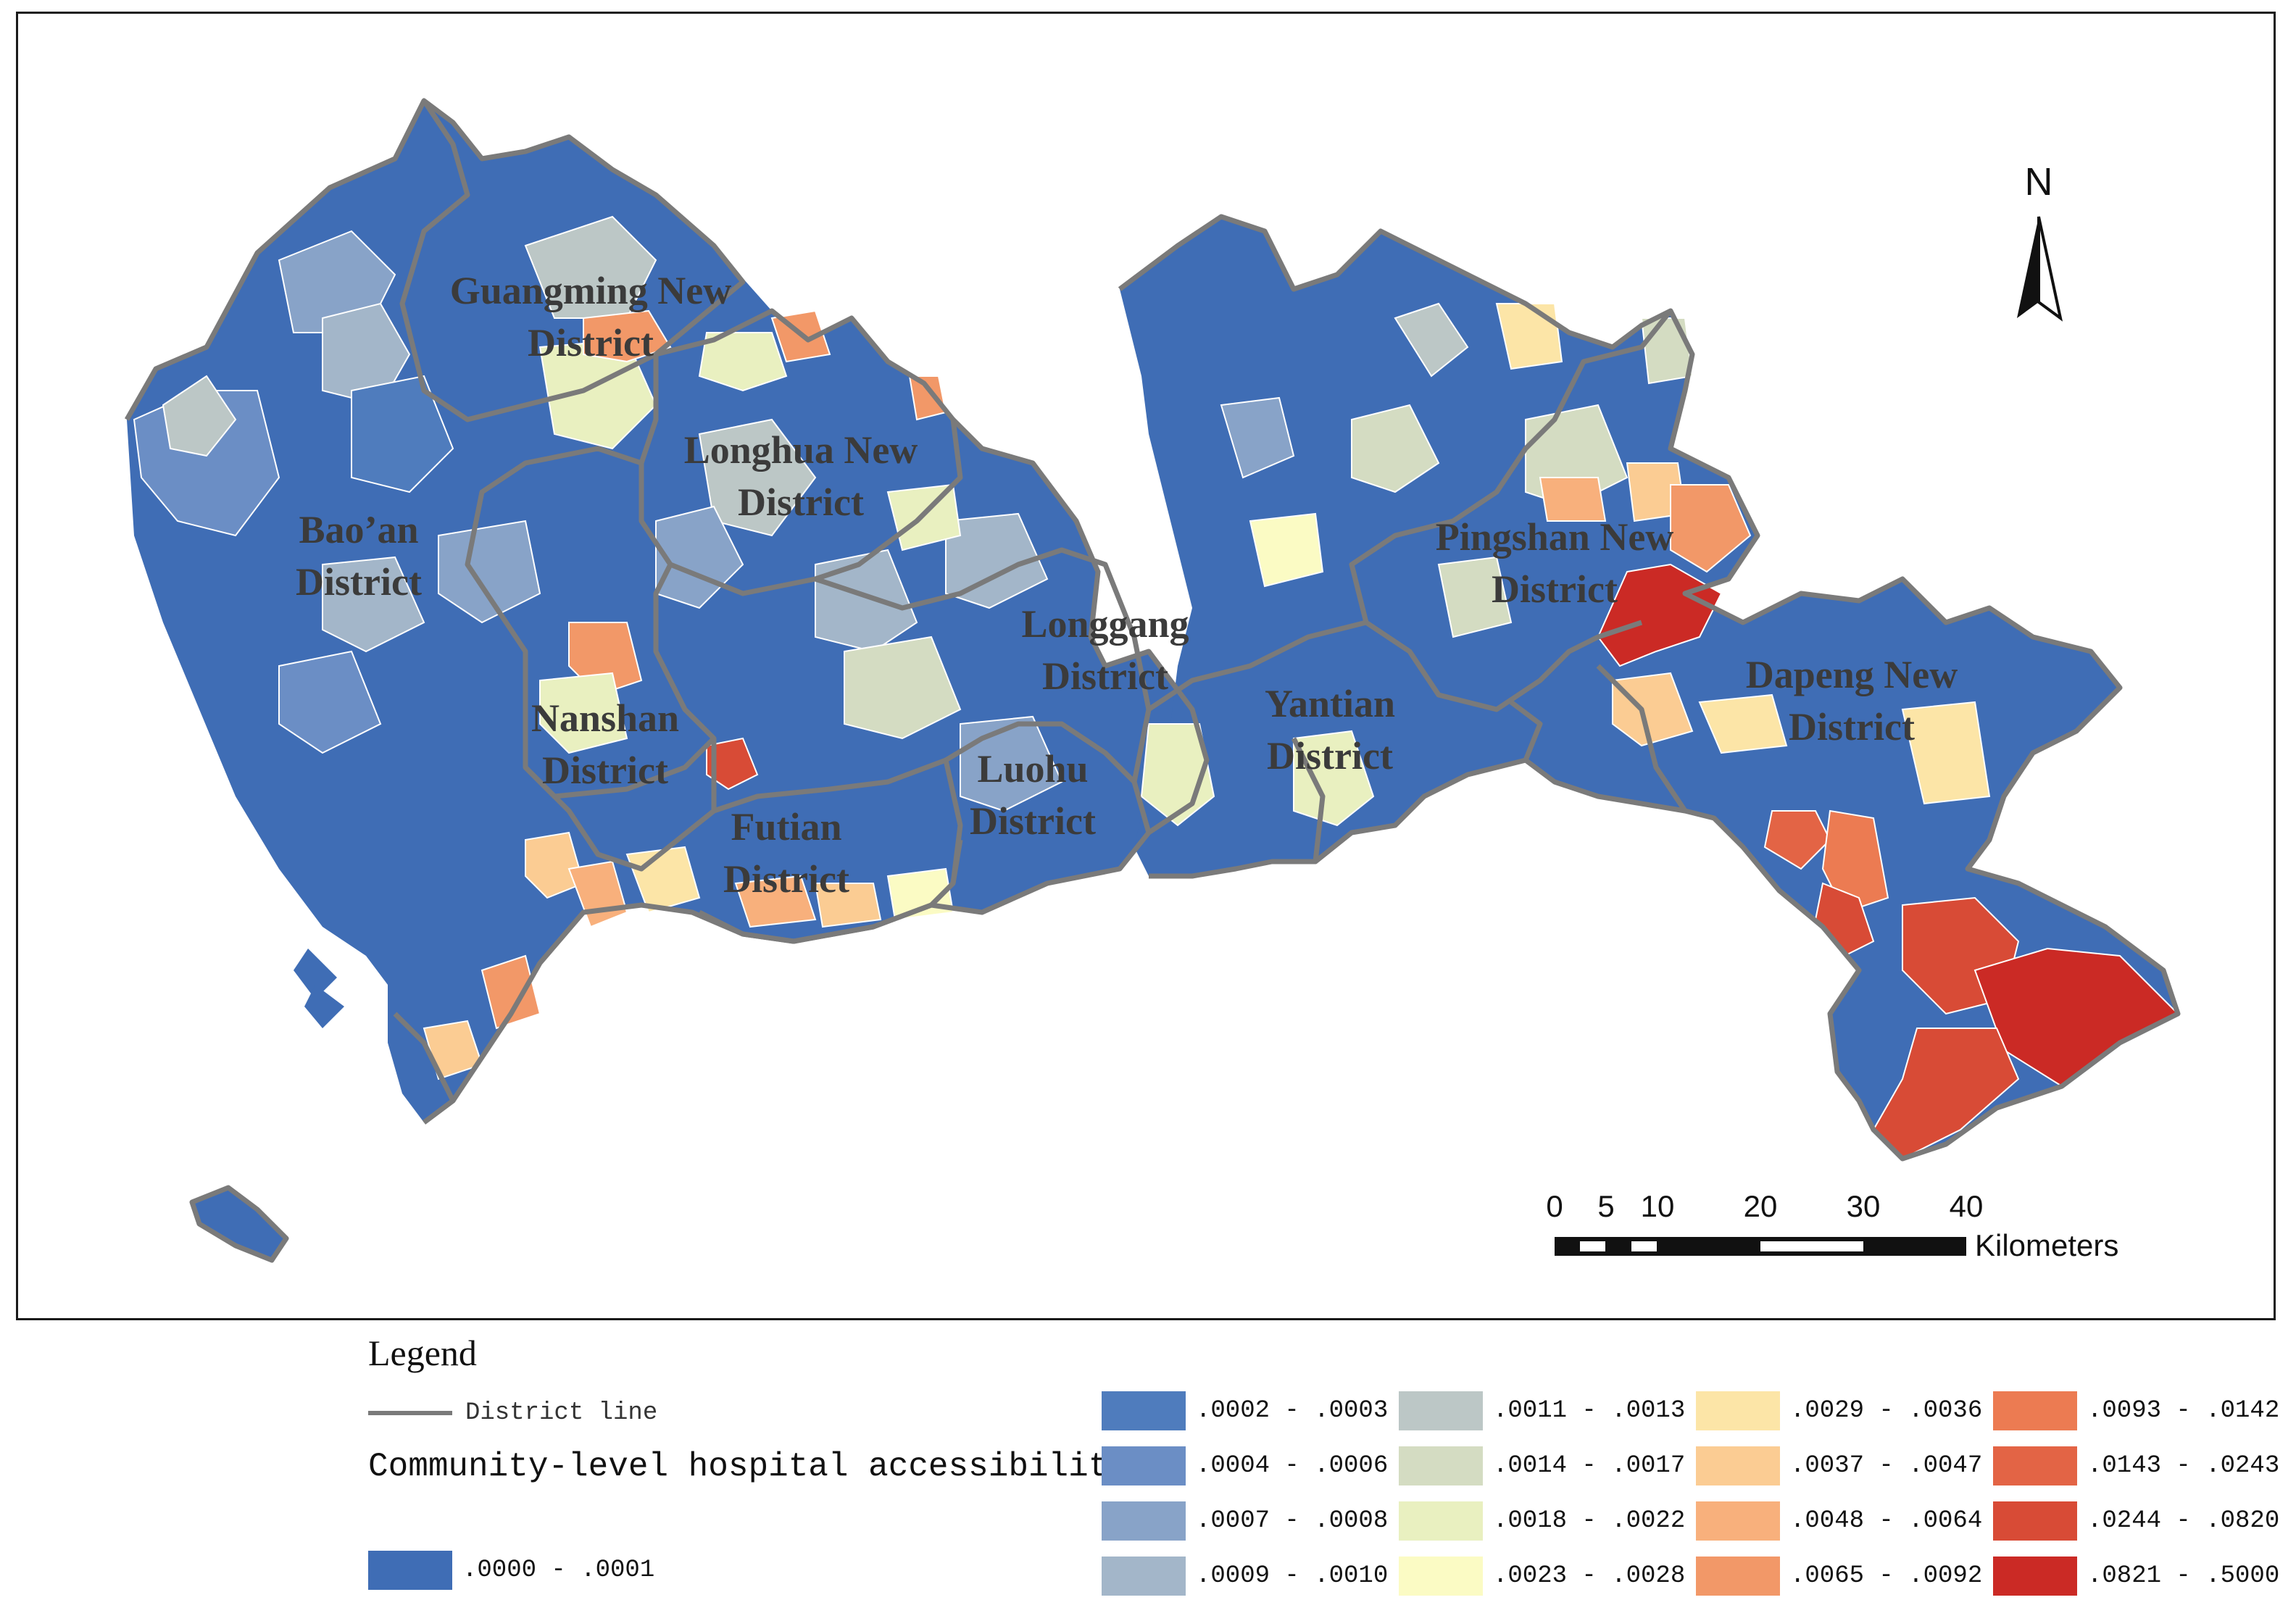  What do you see at coordinates (2136, 1465) in the screenshot?
I see `legend-class: .0143 - .0243` at bounding box center [2136, 1465].